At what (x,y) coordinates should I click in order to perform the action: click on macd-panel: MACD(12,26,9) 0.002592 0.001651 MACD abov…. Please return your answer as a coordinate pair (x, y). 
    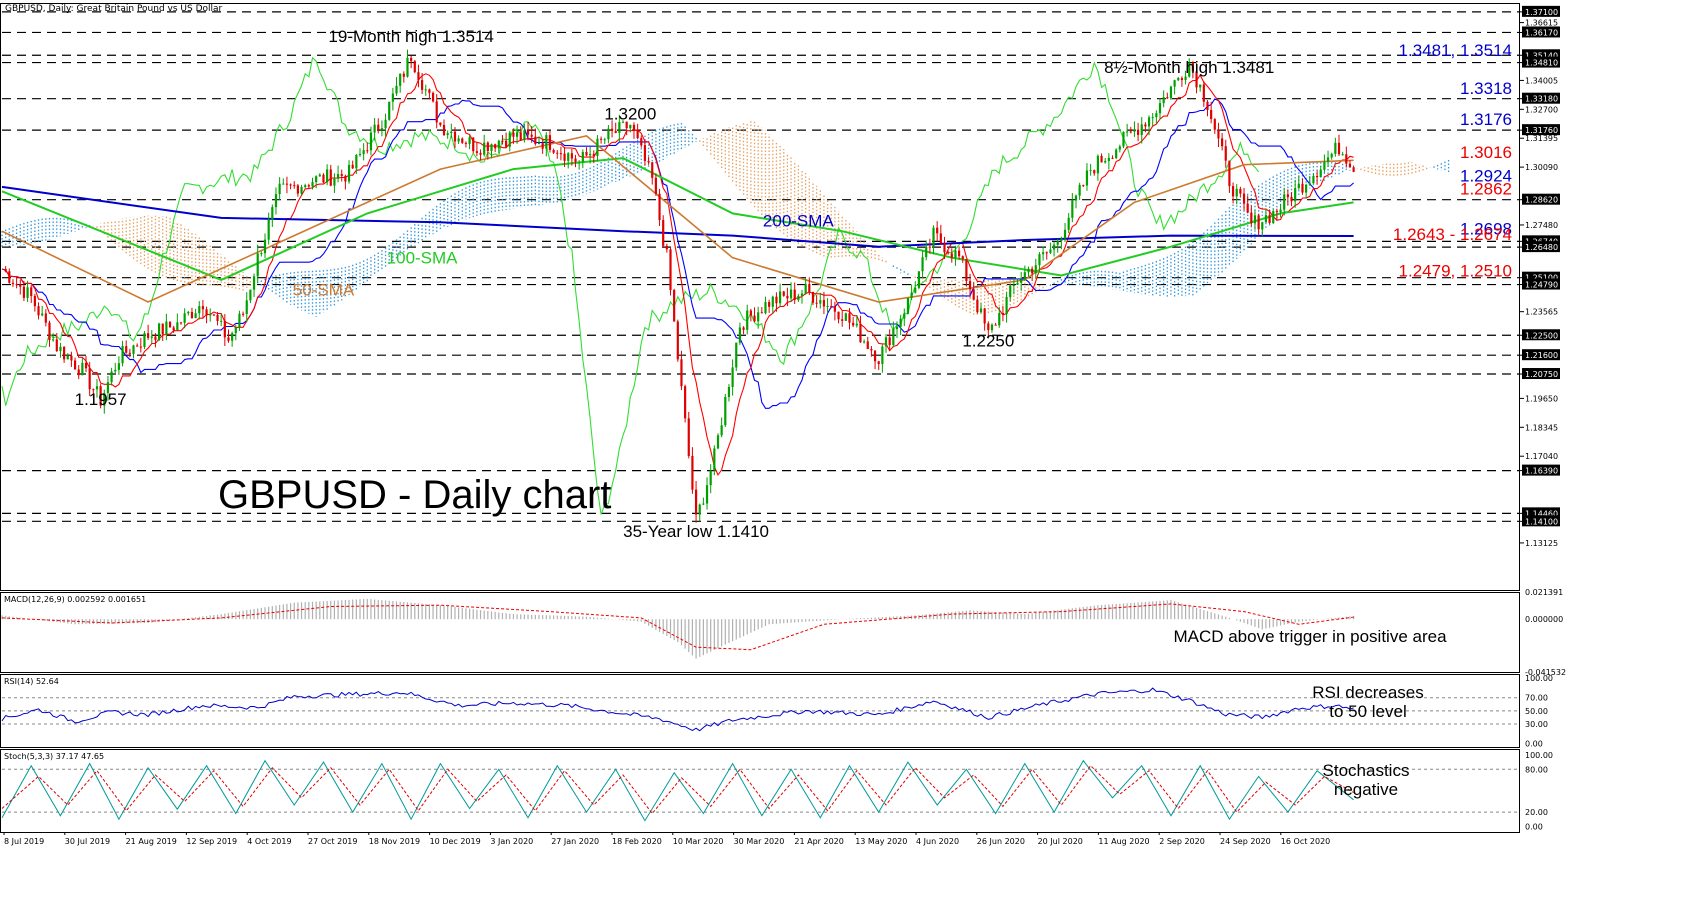
    Looking at the image, I should click on (783, 632).